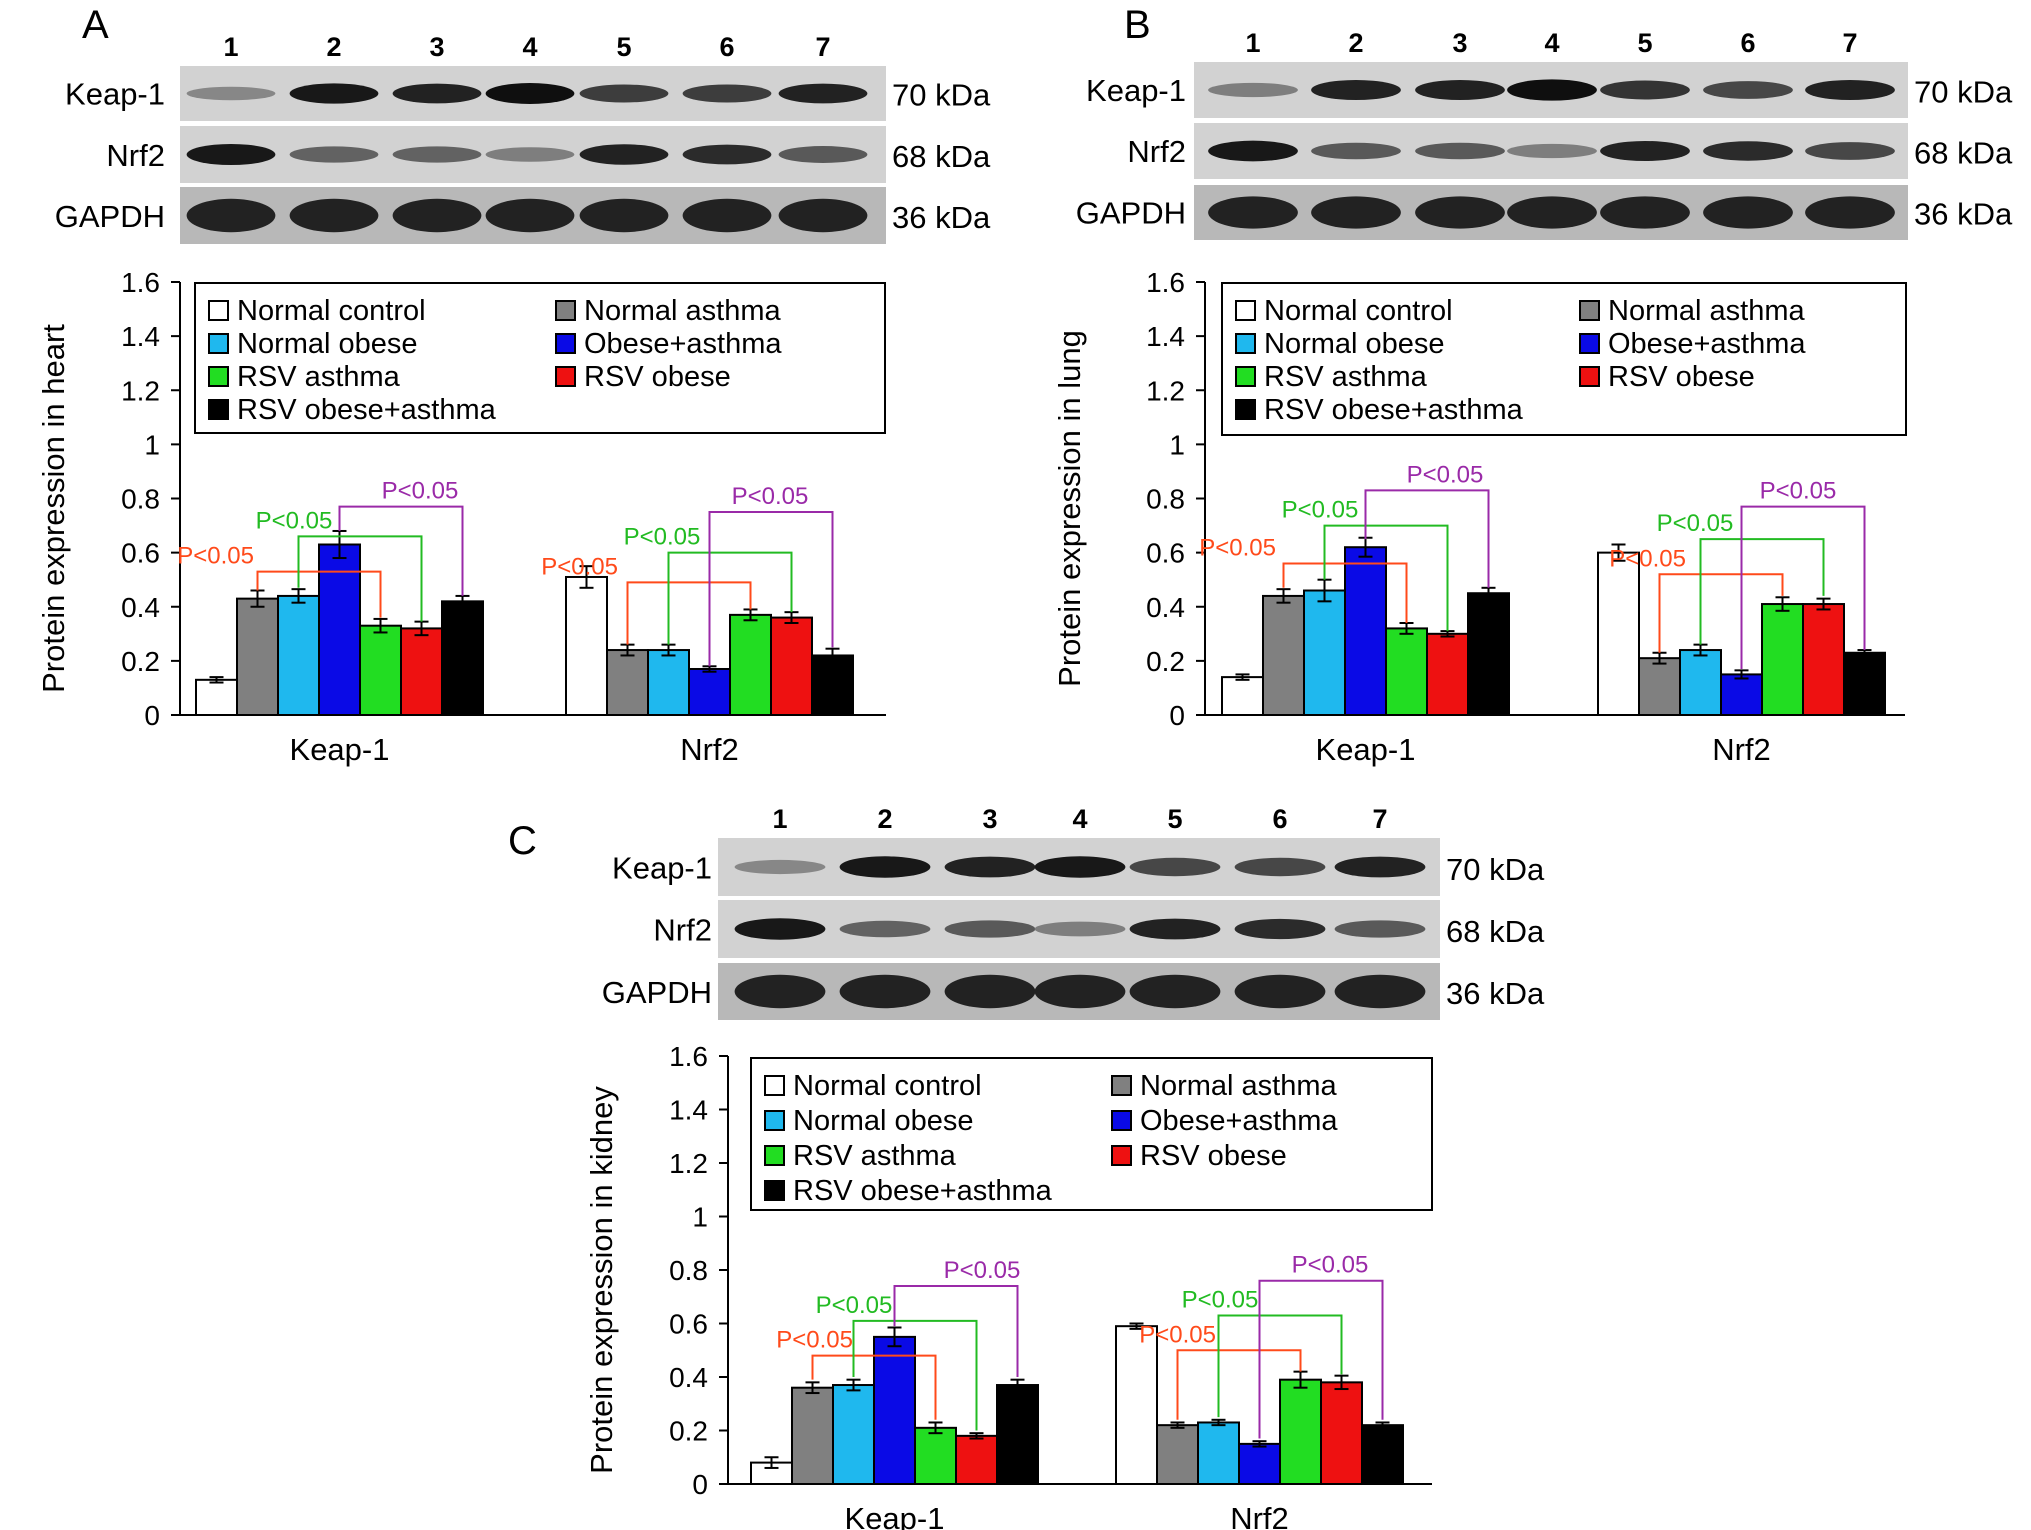 This screenshot has height=1530, width=2031. Describe the element at coordinates (688, 1110) in the screenshot. I see `y-tick-label: 1.4` at that location.